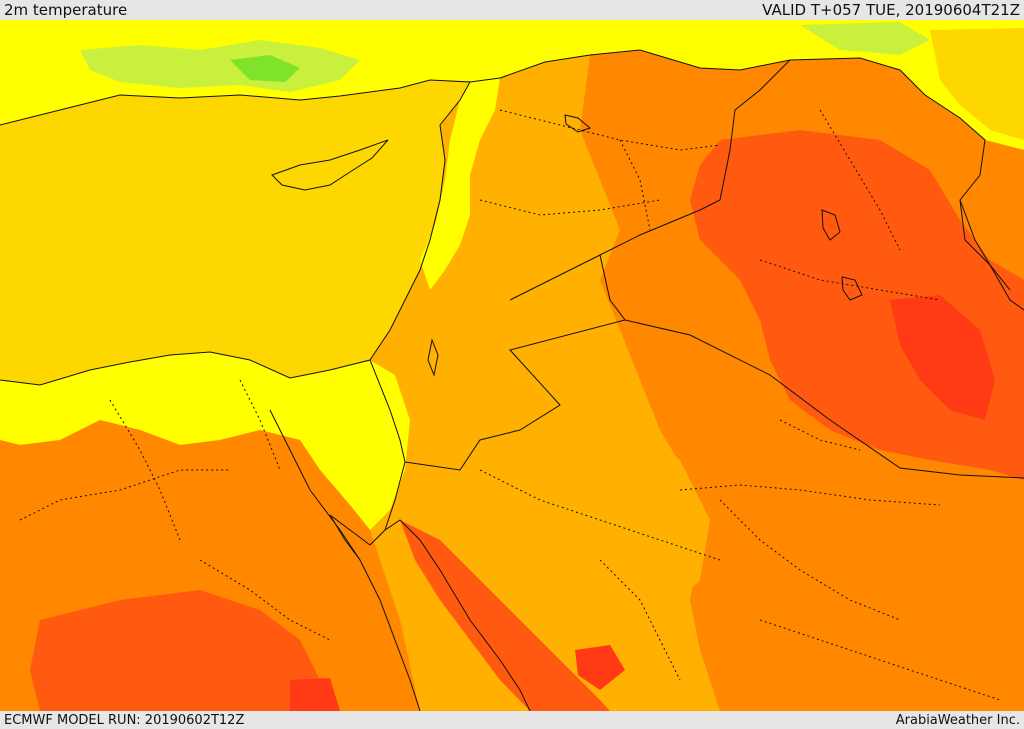 The width and height of the screenshot is (1024, 729). I want to click on iraq-saudi-border, so click(824, 399).